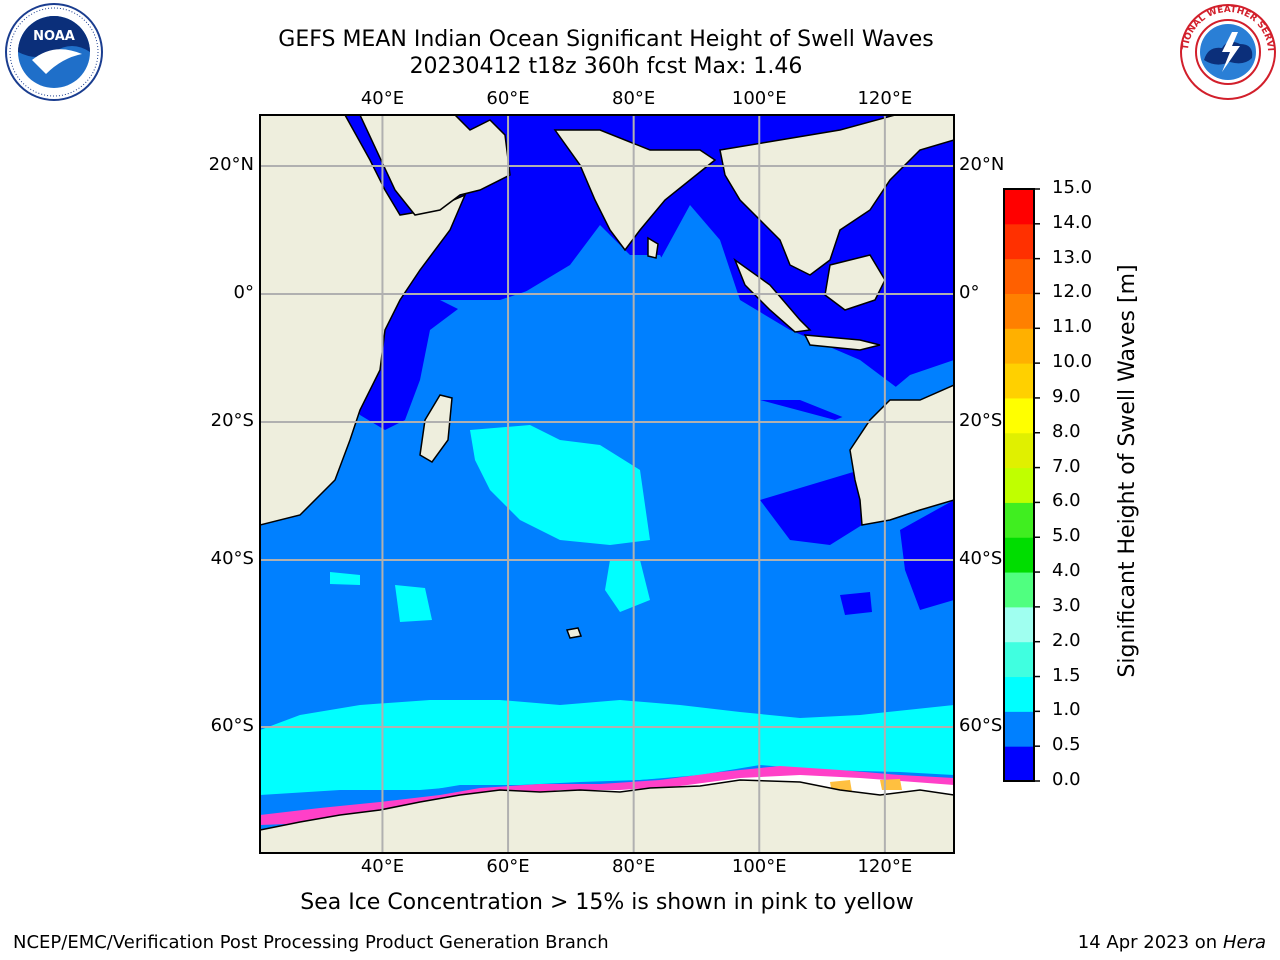 The height and width of the screenshot is (960, 1280). I want to click on host-name: Hera, so click(1244, 942).